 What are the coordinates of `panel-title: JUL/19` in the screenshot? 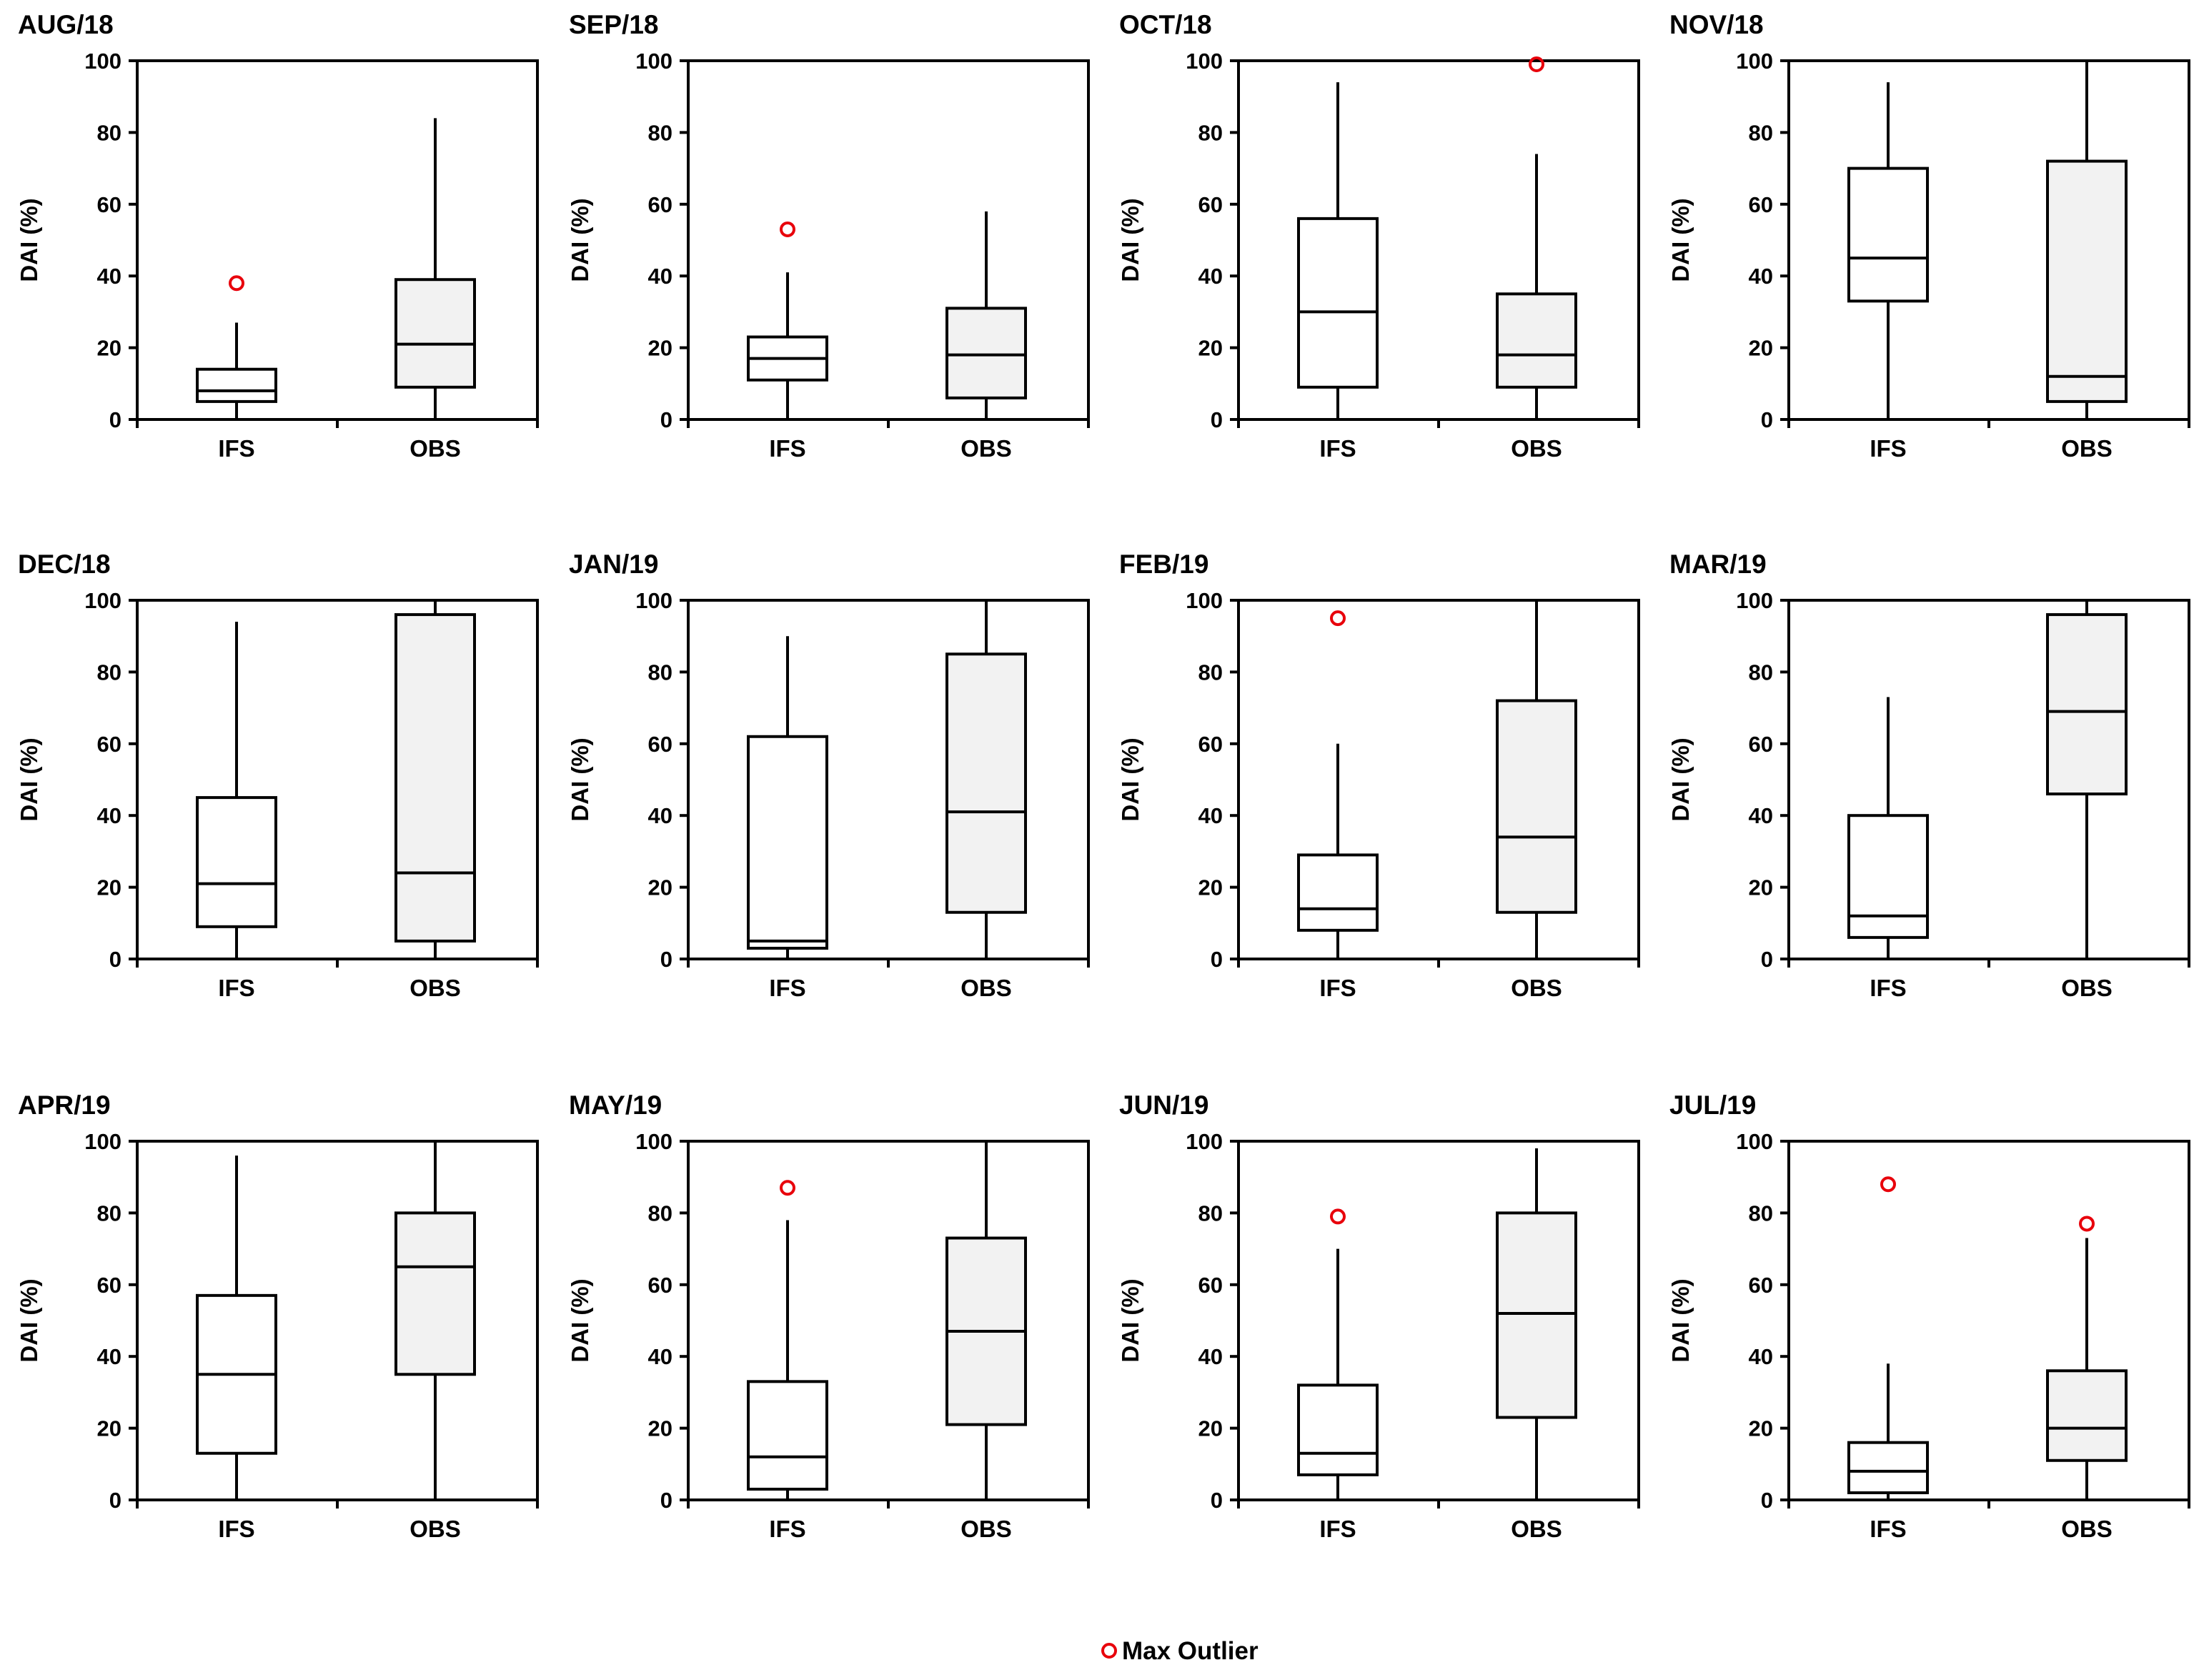 It's located at (1712, 1105).